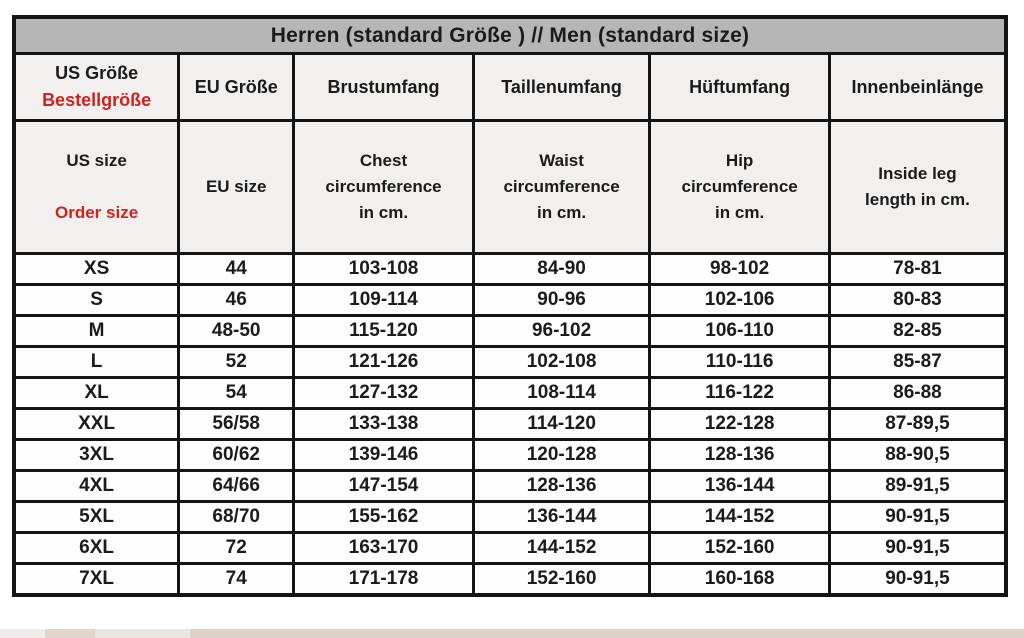 The height and width of the screenshot is (638, 1024). Describe the element at coordinates (917, 331) in the screenshot. I see `inseam-cell: 82-85` at that location.